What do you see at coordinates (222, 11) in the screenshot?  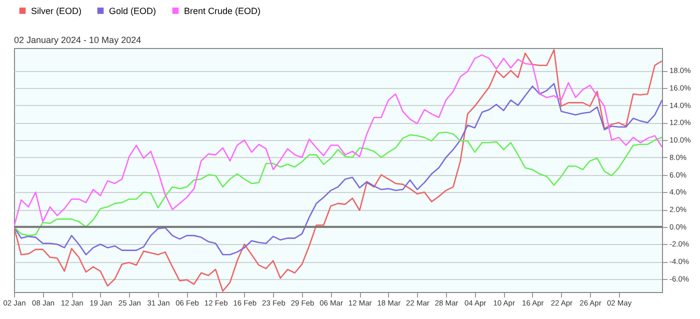 I see `legend-label: Brent Crude (EOD)` at bounding box center [222, 11].